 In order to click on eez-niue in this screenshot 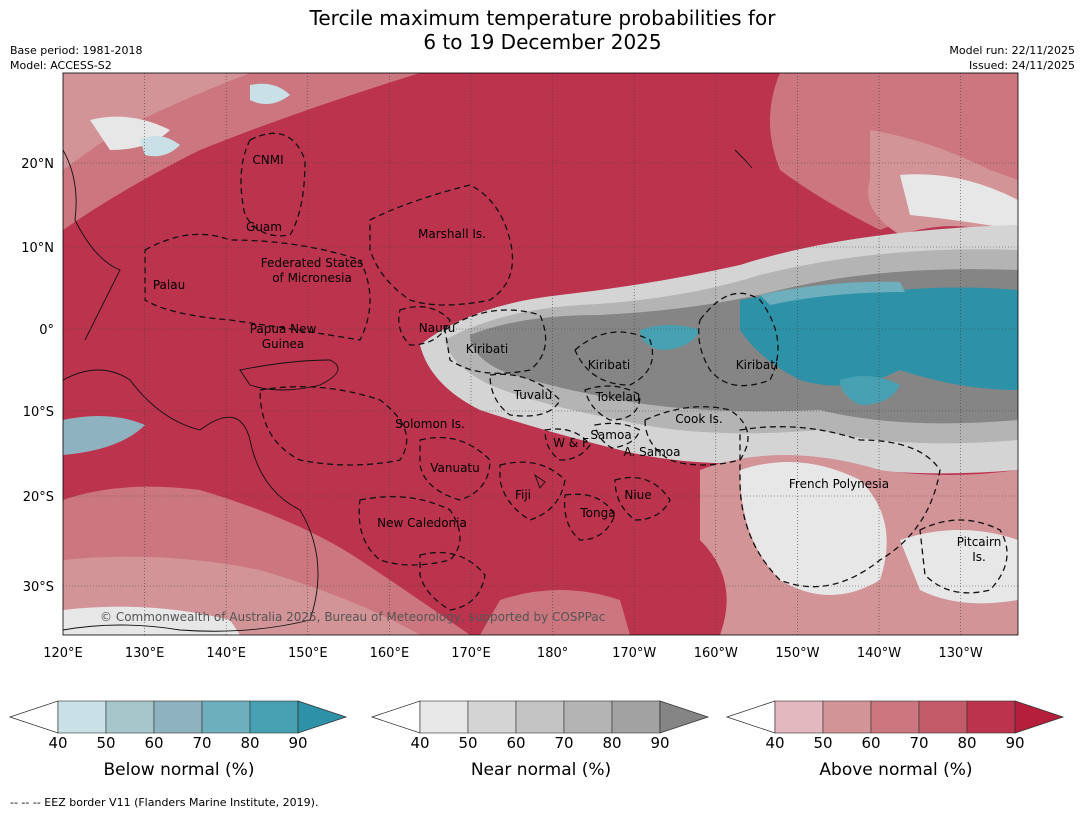, I will do `click(642, 498)`.